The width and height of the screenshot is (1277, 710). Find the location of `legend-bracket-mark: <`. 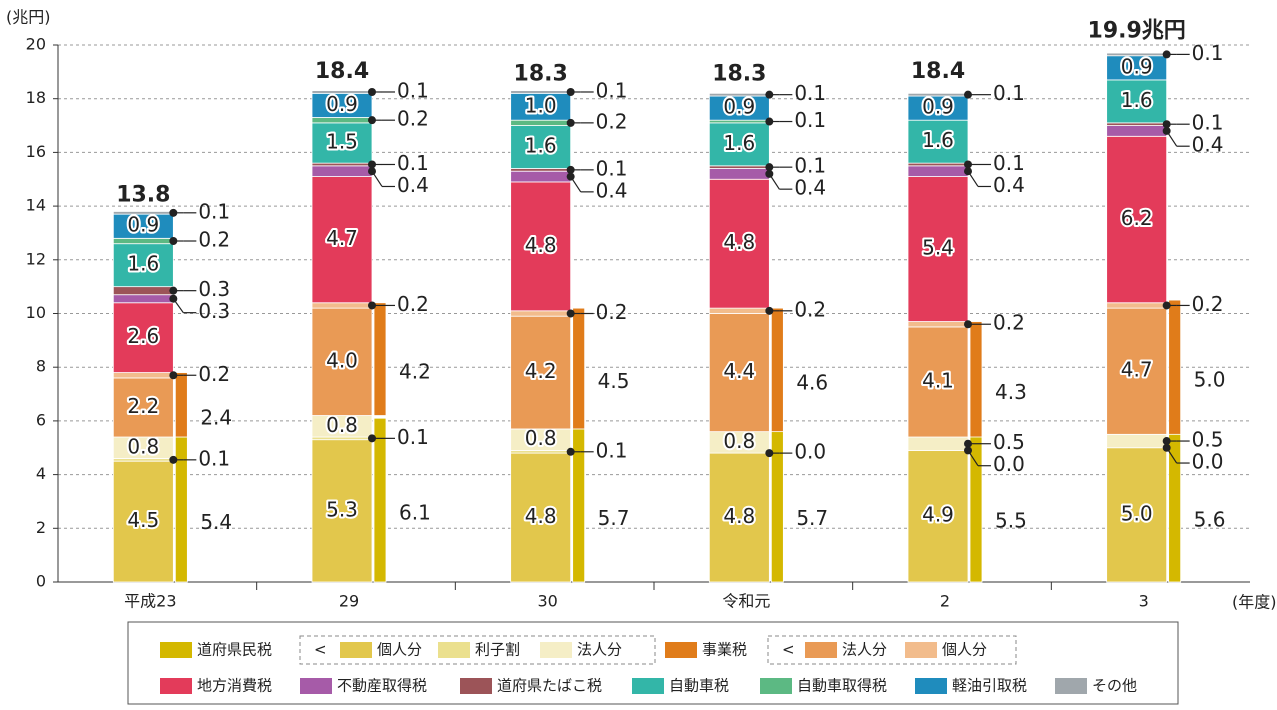

legend-bracket-mark: < is located at coordinates (320, 650).